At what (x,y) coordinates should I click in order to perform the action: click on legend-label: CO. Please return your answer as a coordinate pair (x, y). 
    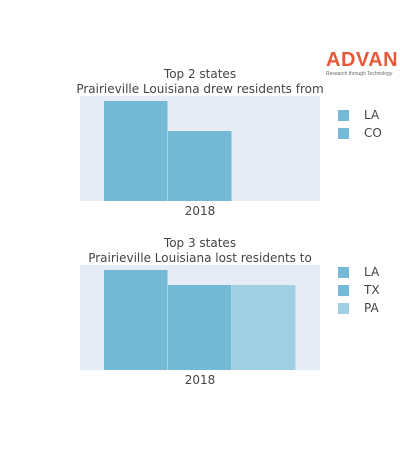
    Looking at the image, I should click on (373, 133).